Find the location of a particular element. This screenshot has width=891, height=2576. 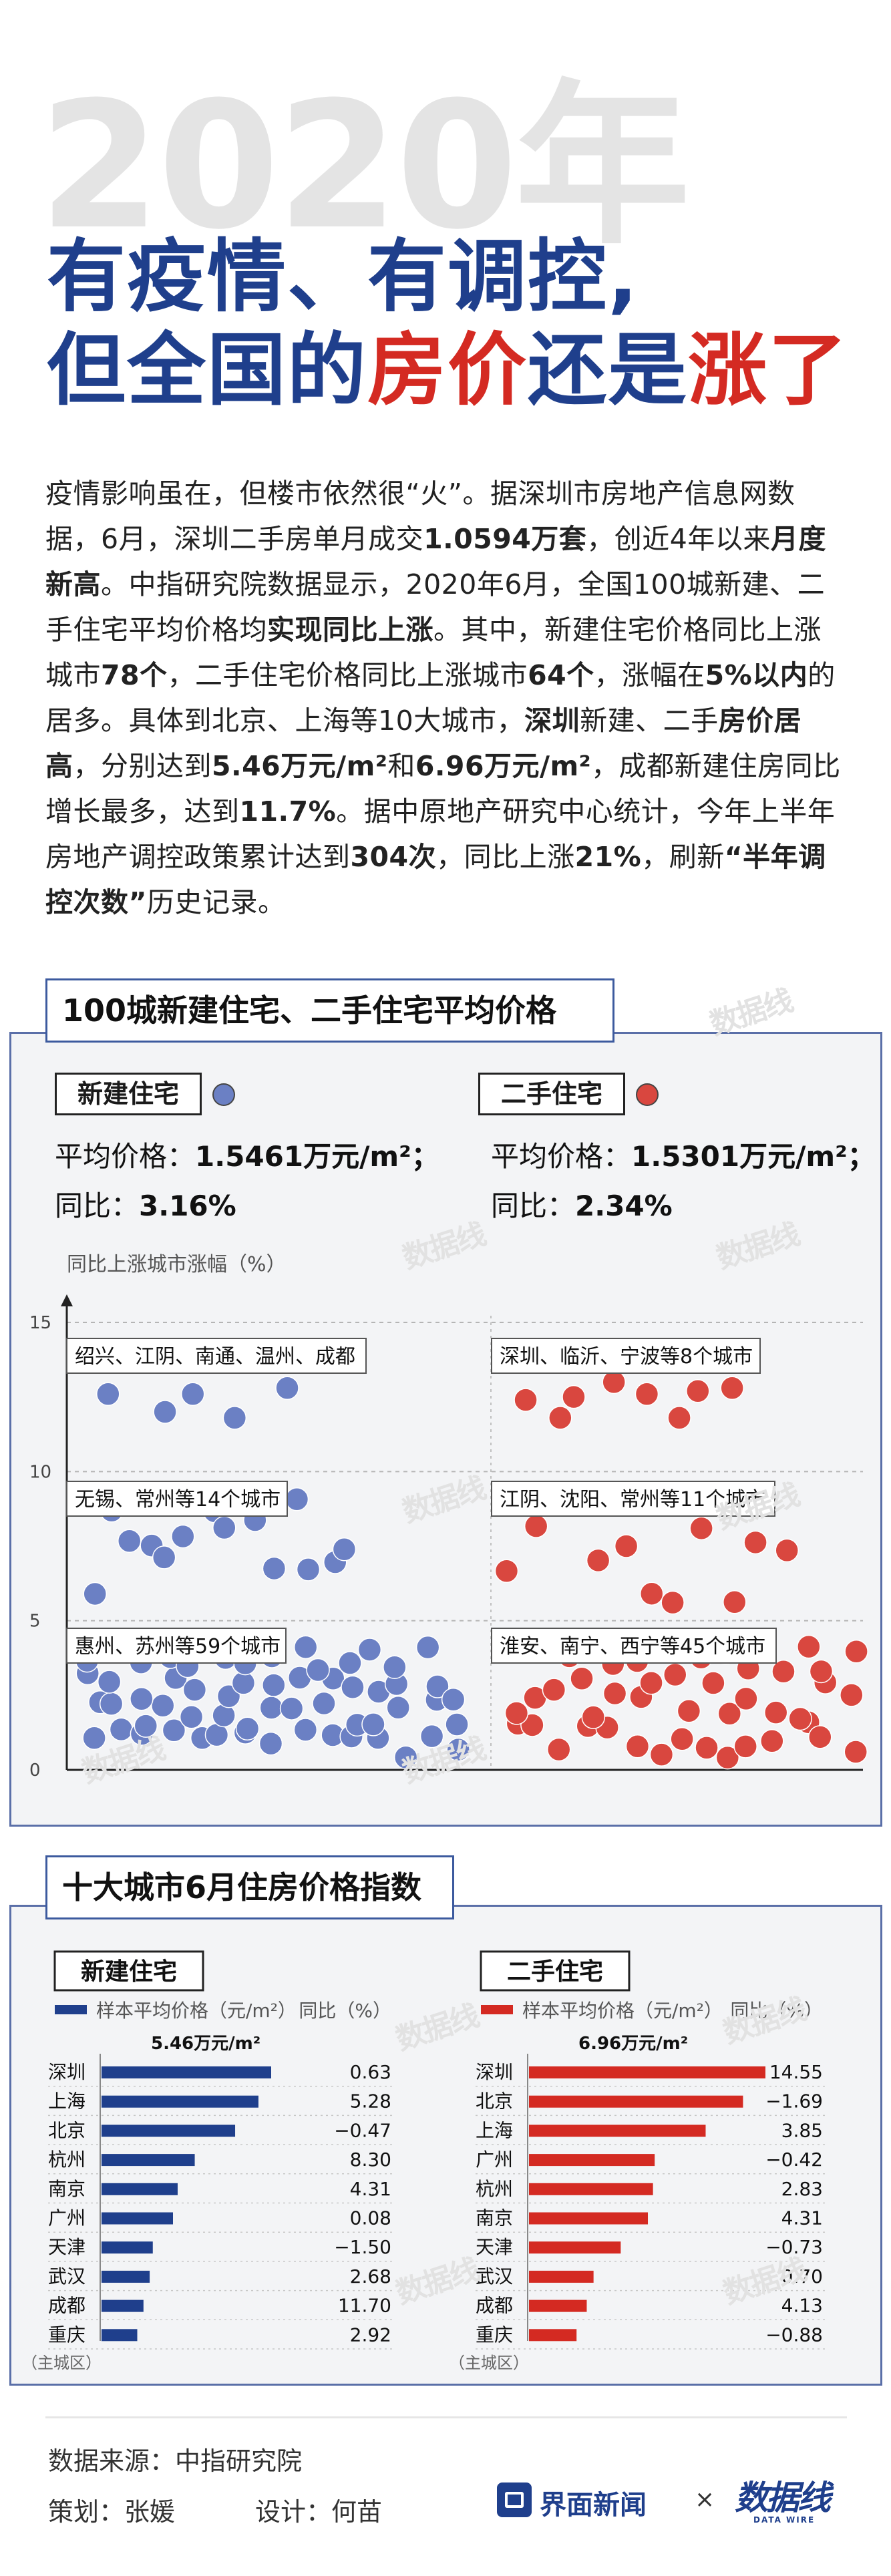

legend-swatch is located at coordinates (497, 2009).